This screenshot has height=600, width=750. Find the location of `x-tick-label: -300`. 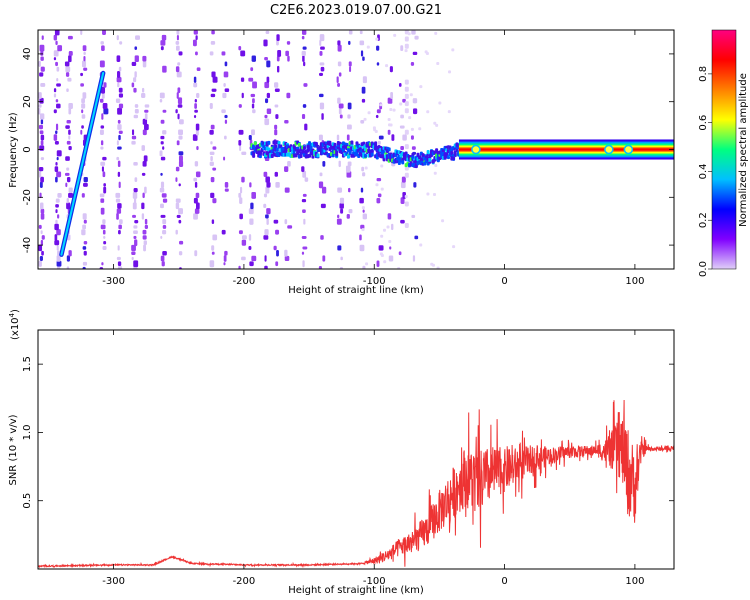

x-tick-label: -300 is located at coordinates (113, 581).